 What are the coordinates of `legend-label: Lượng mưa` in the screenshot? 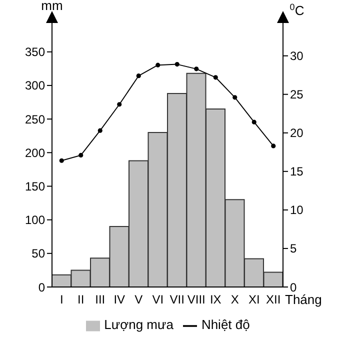 It's located at (139, 324).